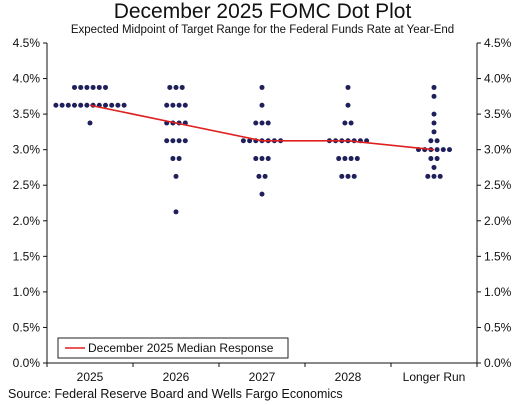 Image resolution: width=525 pixels, height=405 pixels. I want to click on y-tick-label-left: 3.5%, so click(27, 114).